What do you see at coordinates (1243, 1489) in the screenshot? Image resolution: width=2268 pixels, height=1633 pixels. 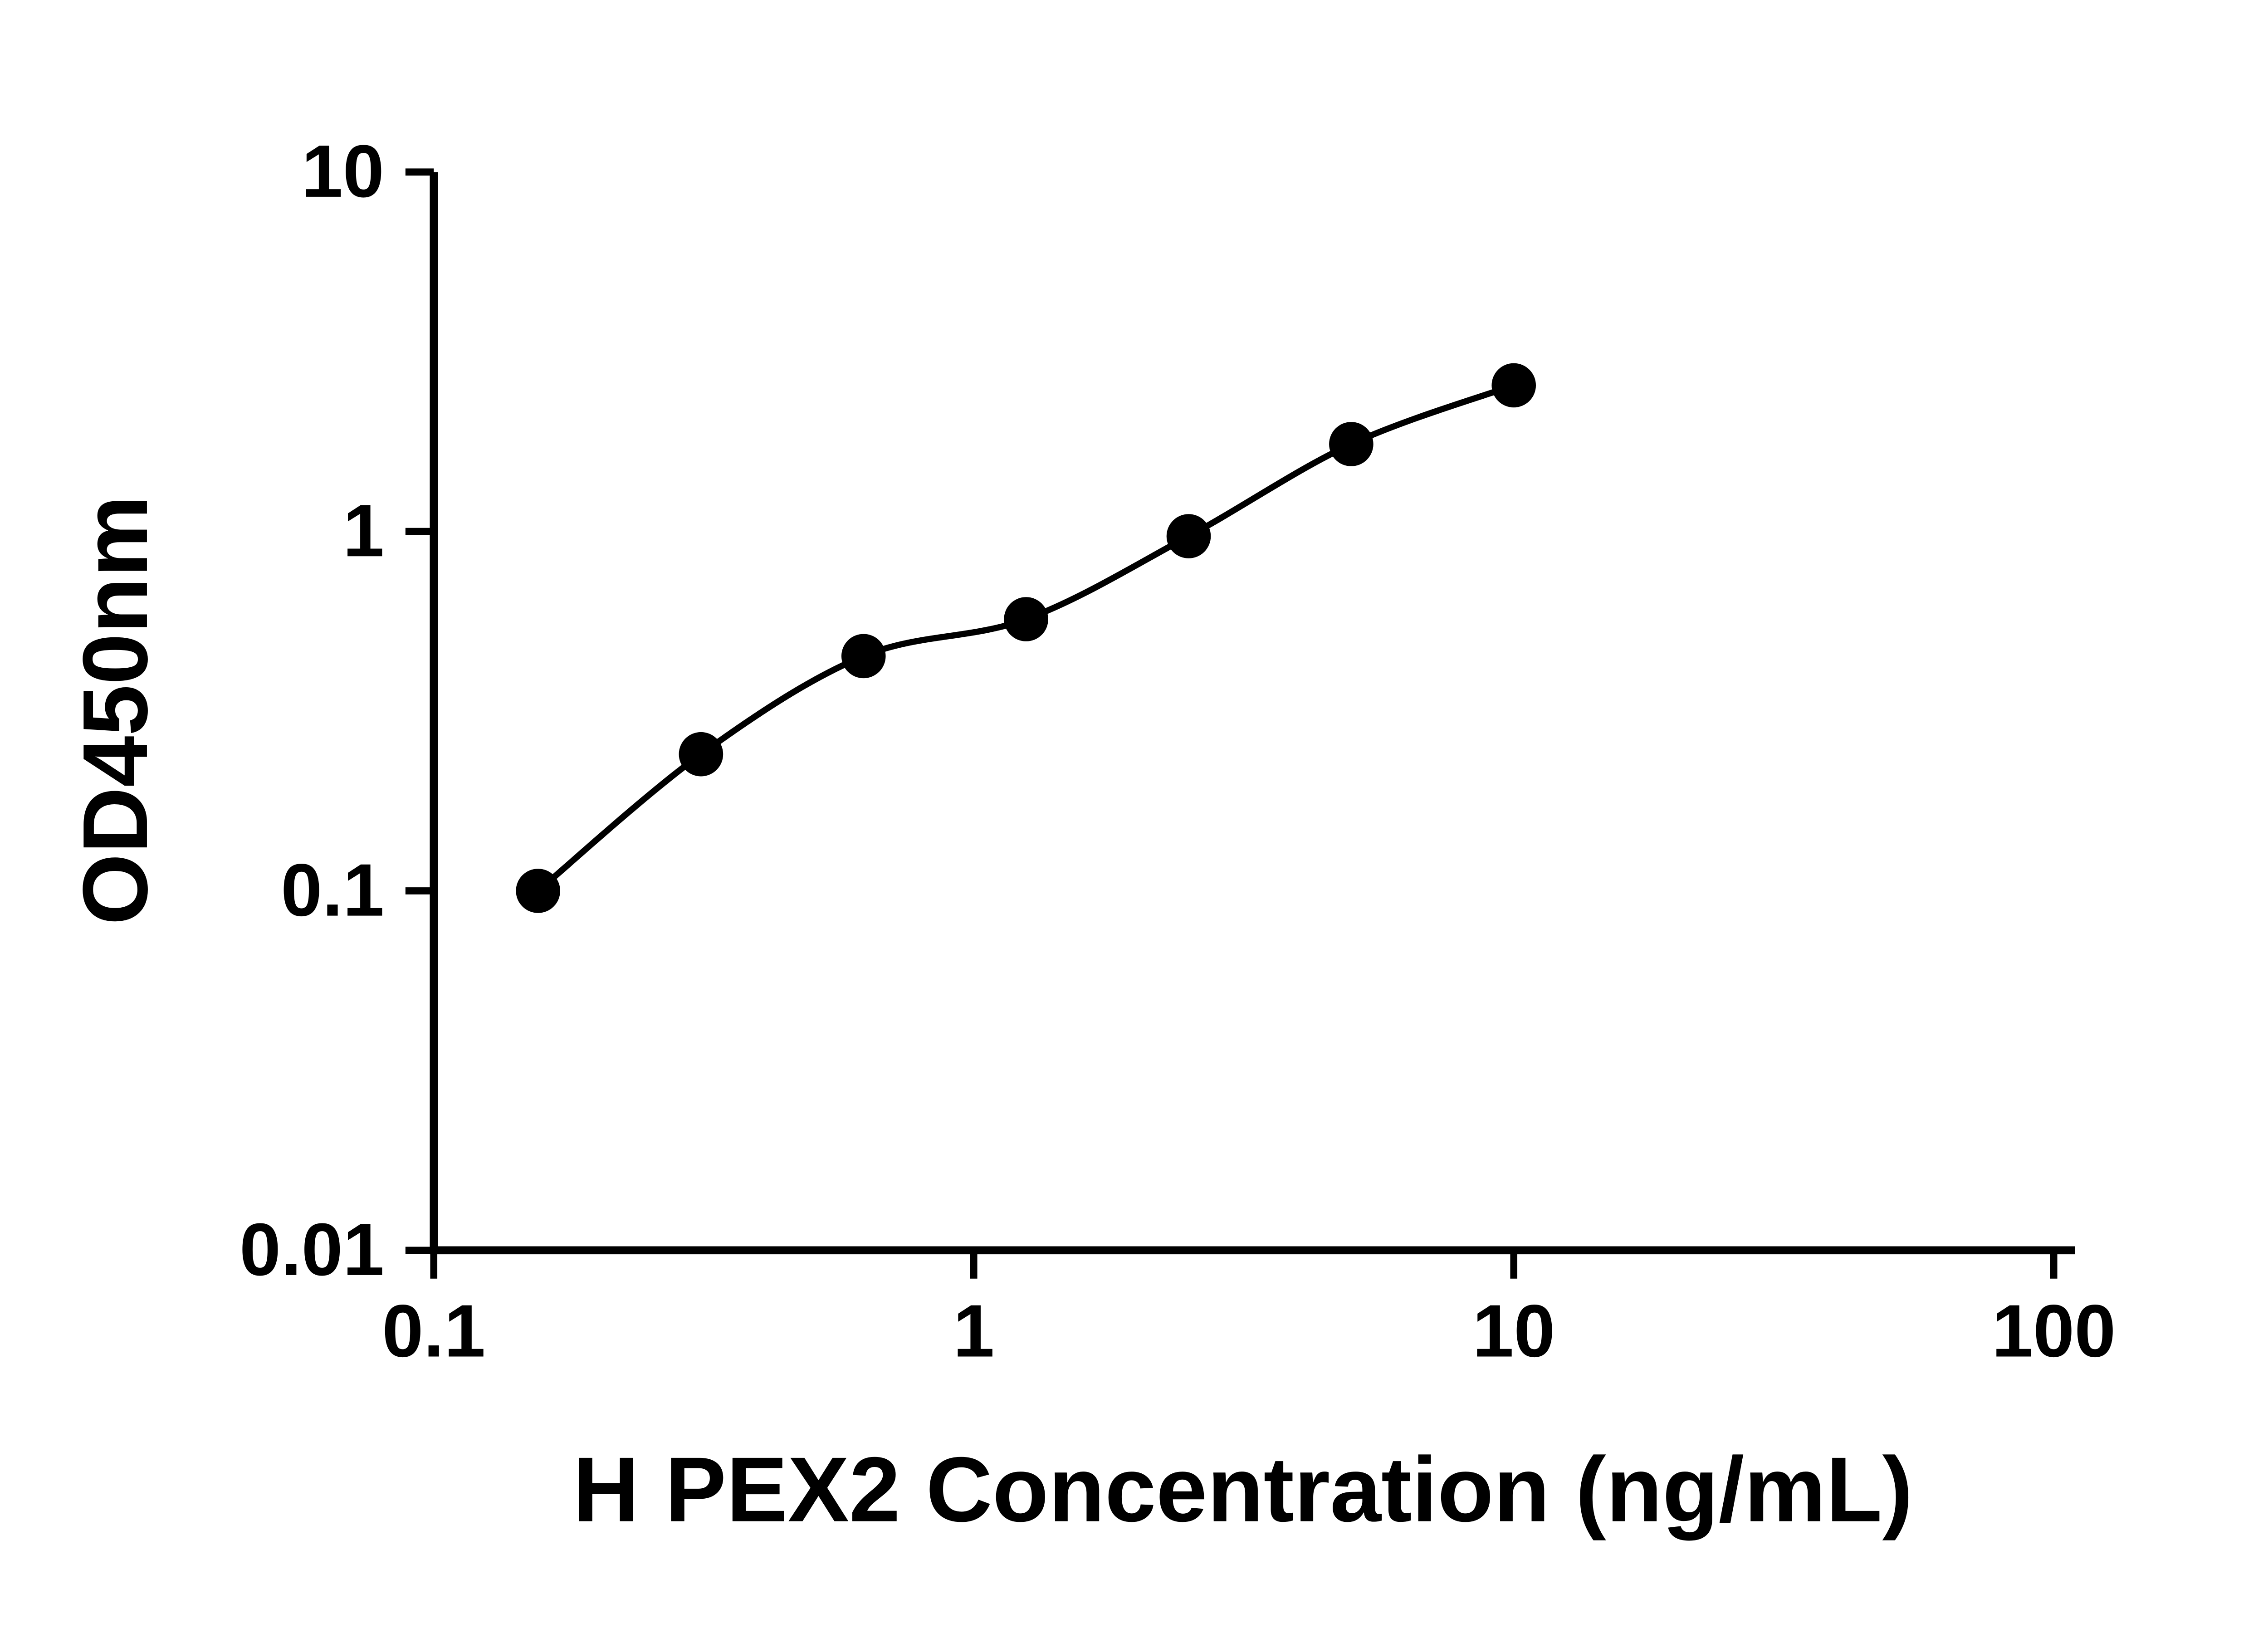 I see `x-axis-title: H PEX2 Concentration (ng/mL)` at bounding box center [1243, 1489].